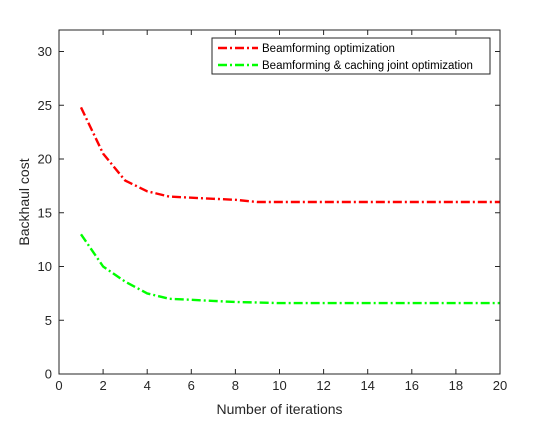 This screenshot has height=426, width=549. What do you see at coordinates (367, 385) in the screenshot?
I see `x-tick-label: 14` at bounding box center [367, 385].